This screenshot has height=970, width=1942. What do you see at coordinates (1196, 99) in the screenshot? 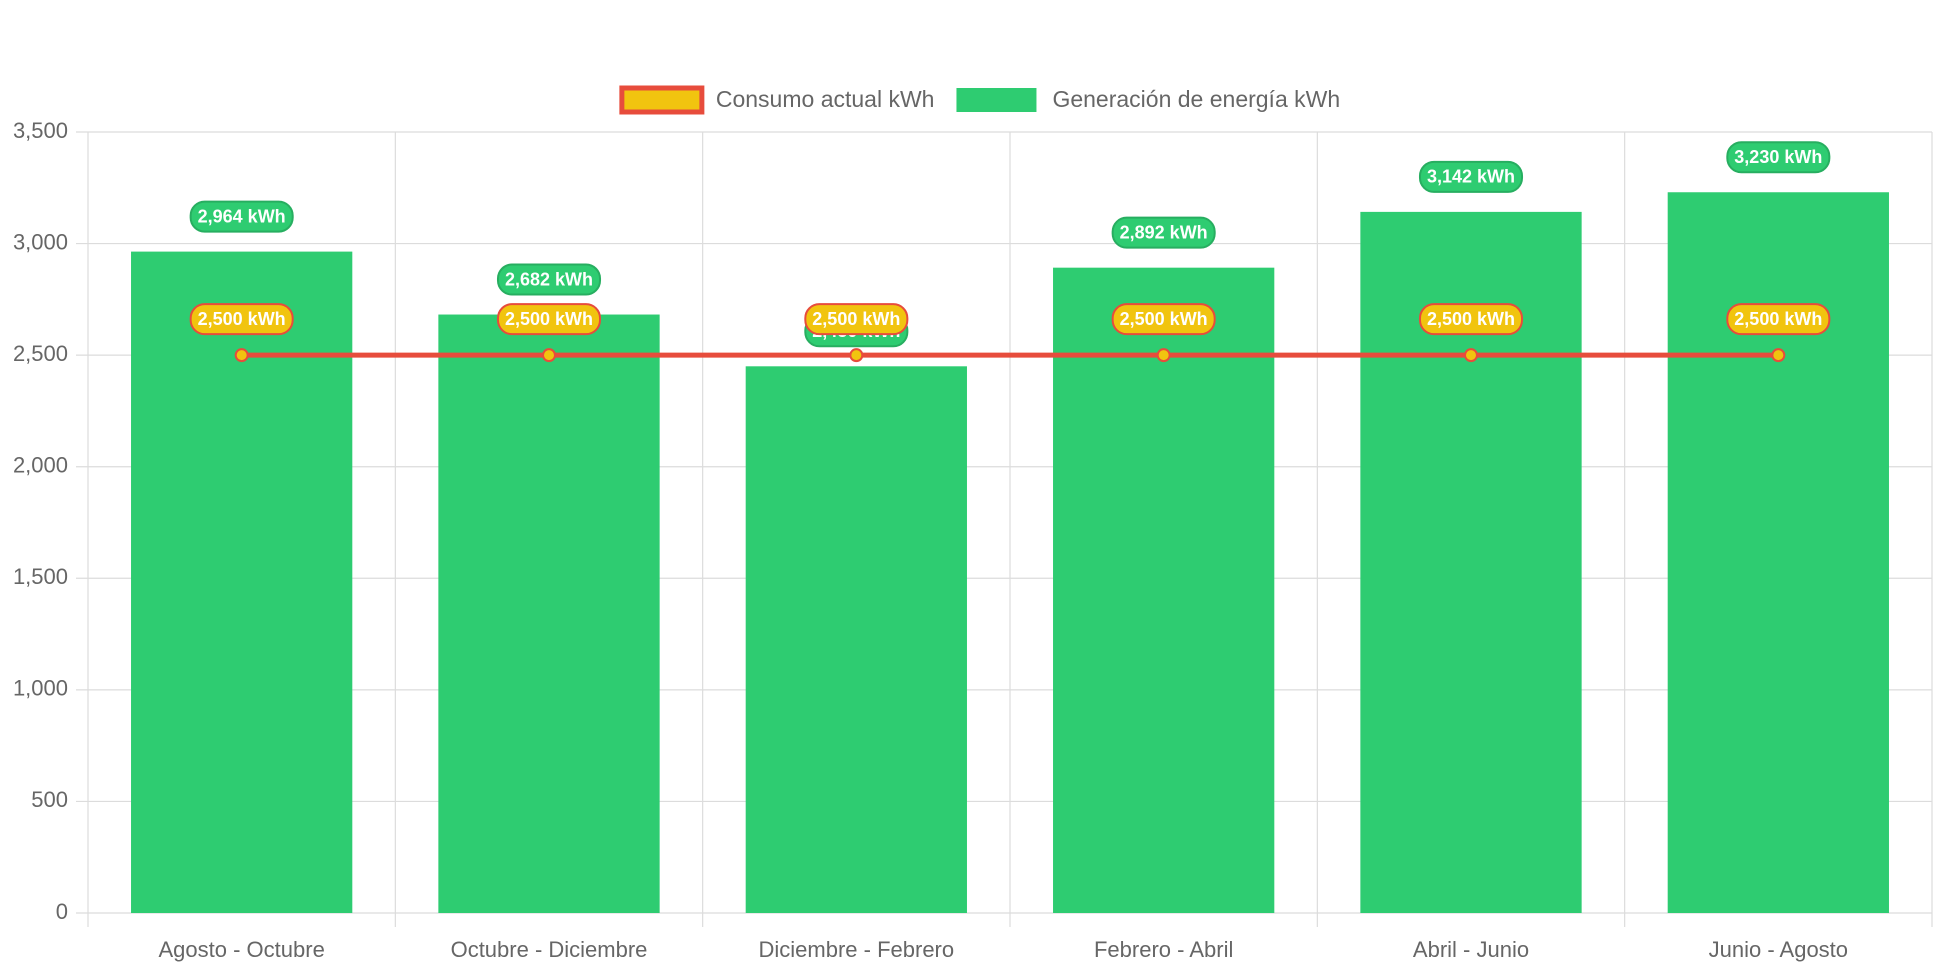
I see `legend-label: Generación de energía kWh` at bounding box center [1196, 99].